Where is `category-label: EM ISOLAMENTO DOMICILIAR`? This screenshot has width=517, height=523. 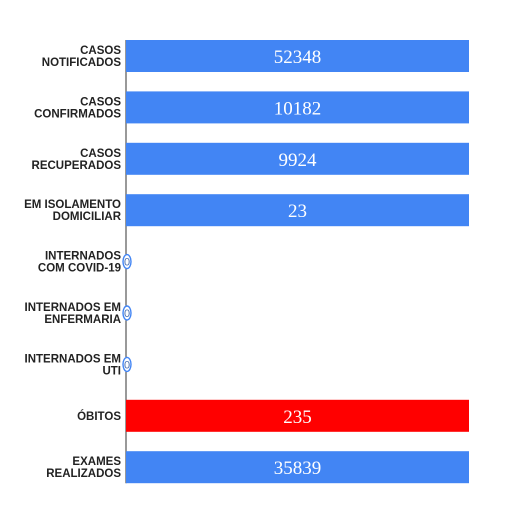
category-label: EM ISOLAMENTO DOMICILIAR is located at coordinates (73, 211).